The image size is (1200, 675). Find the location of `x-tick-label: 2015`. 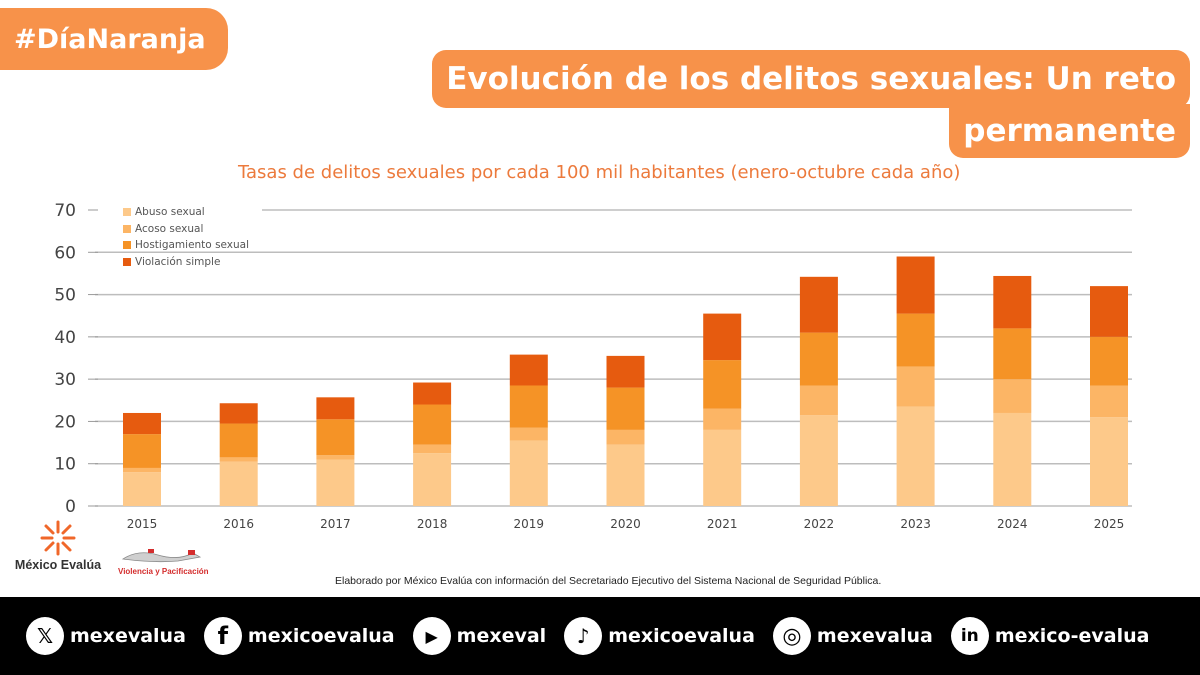

x-tick-label: 2015 is located at coordinates (142, 524).